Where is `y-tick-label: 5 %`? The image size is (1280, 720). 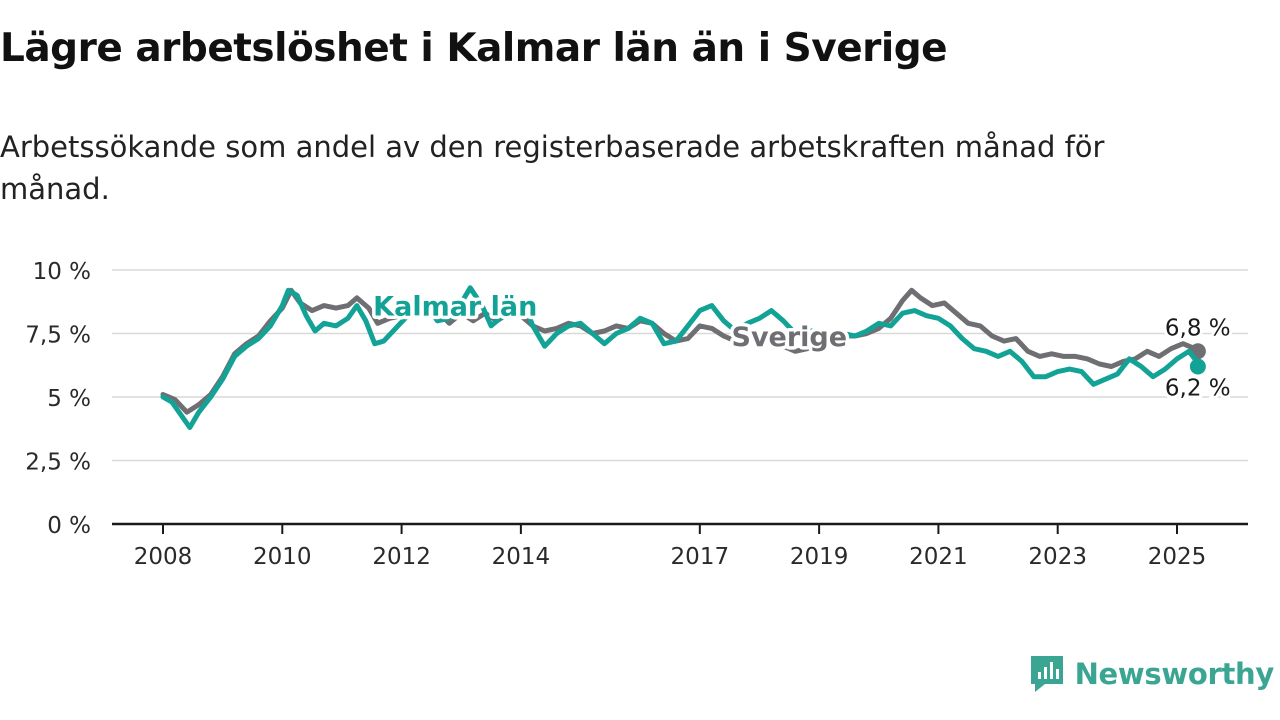
y-tick-label: 5 % is located at coordinates (69, 399).